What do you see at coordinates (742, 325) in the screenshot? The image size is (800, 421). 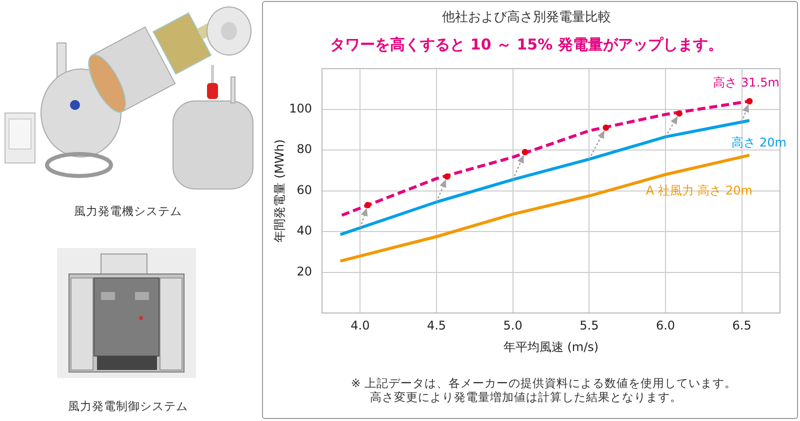 I see `x-tick-label: 6.5` at bounding box center [742, 325].